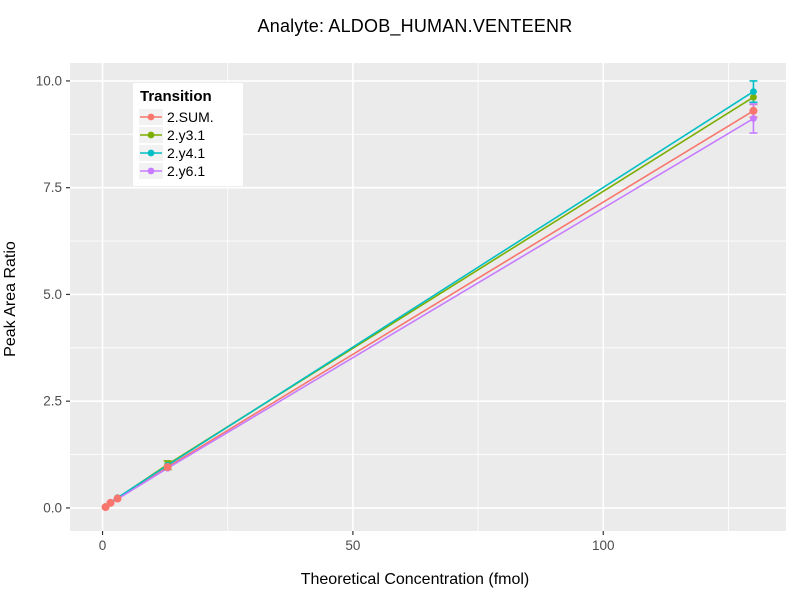 The height and width of the screenshot is (600, 800). What do you see at coordinates (103, 545) in the screenshot?
I see `x-tick-label: 0` at bounding box center [103, 545].